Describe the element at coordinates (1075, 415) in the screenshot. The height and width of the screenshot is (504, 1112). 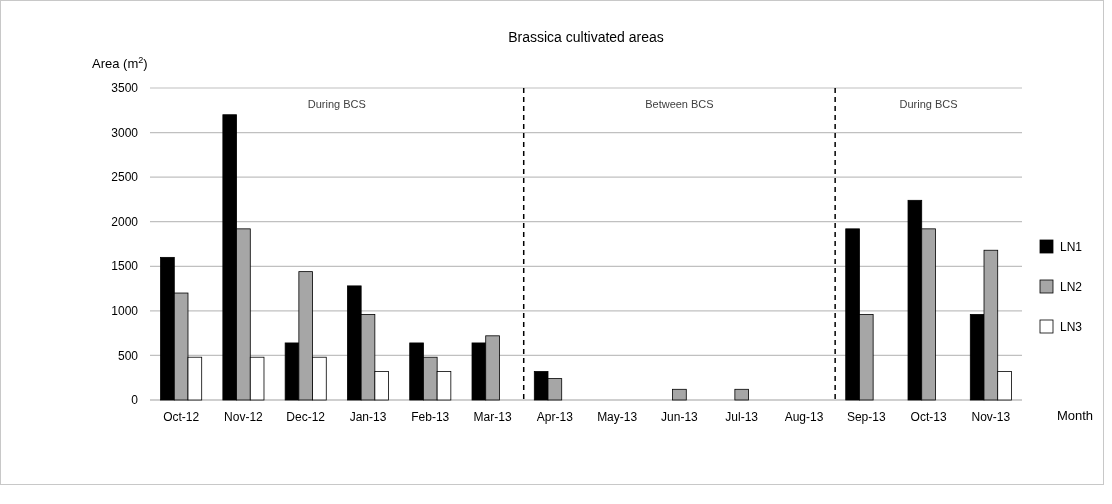
I see `x-axis-title: Month` at that location.